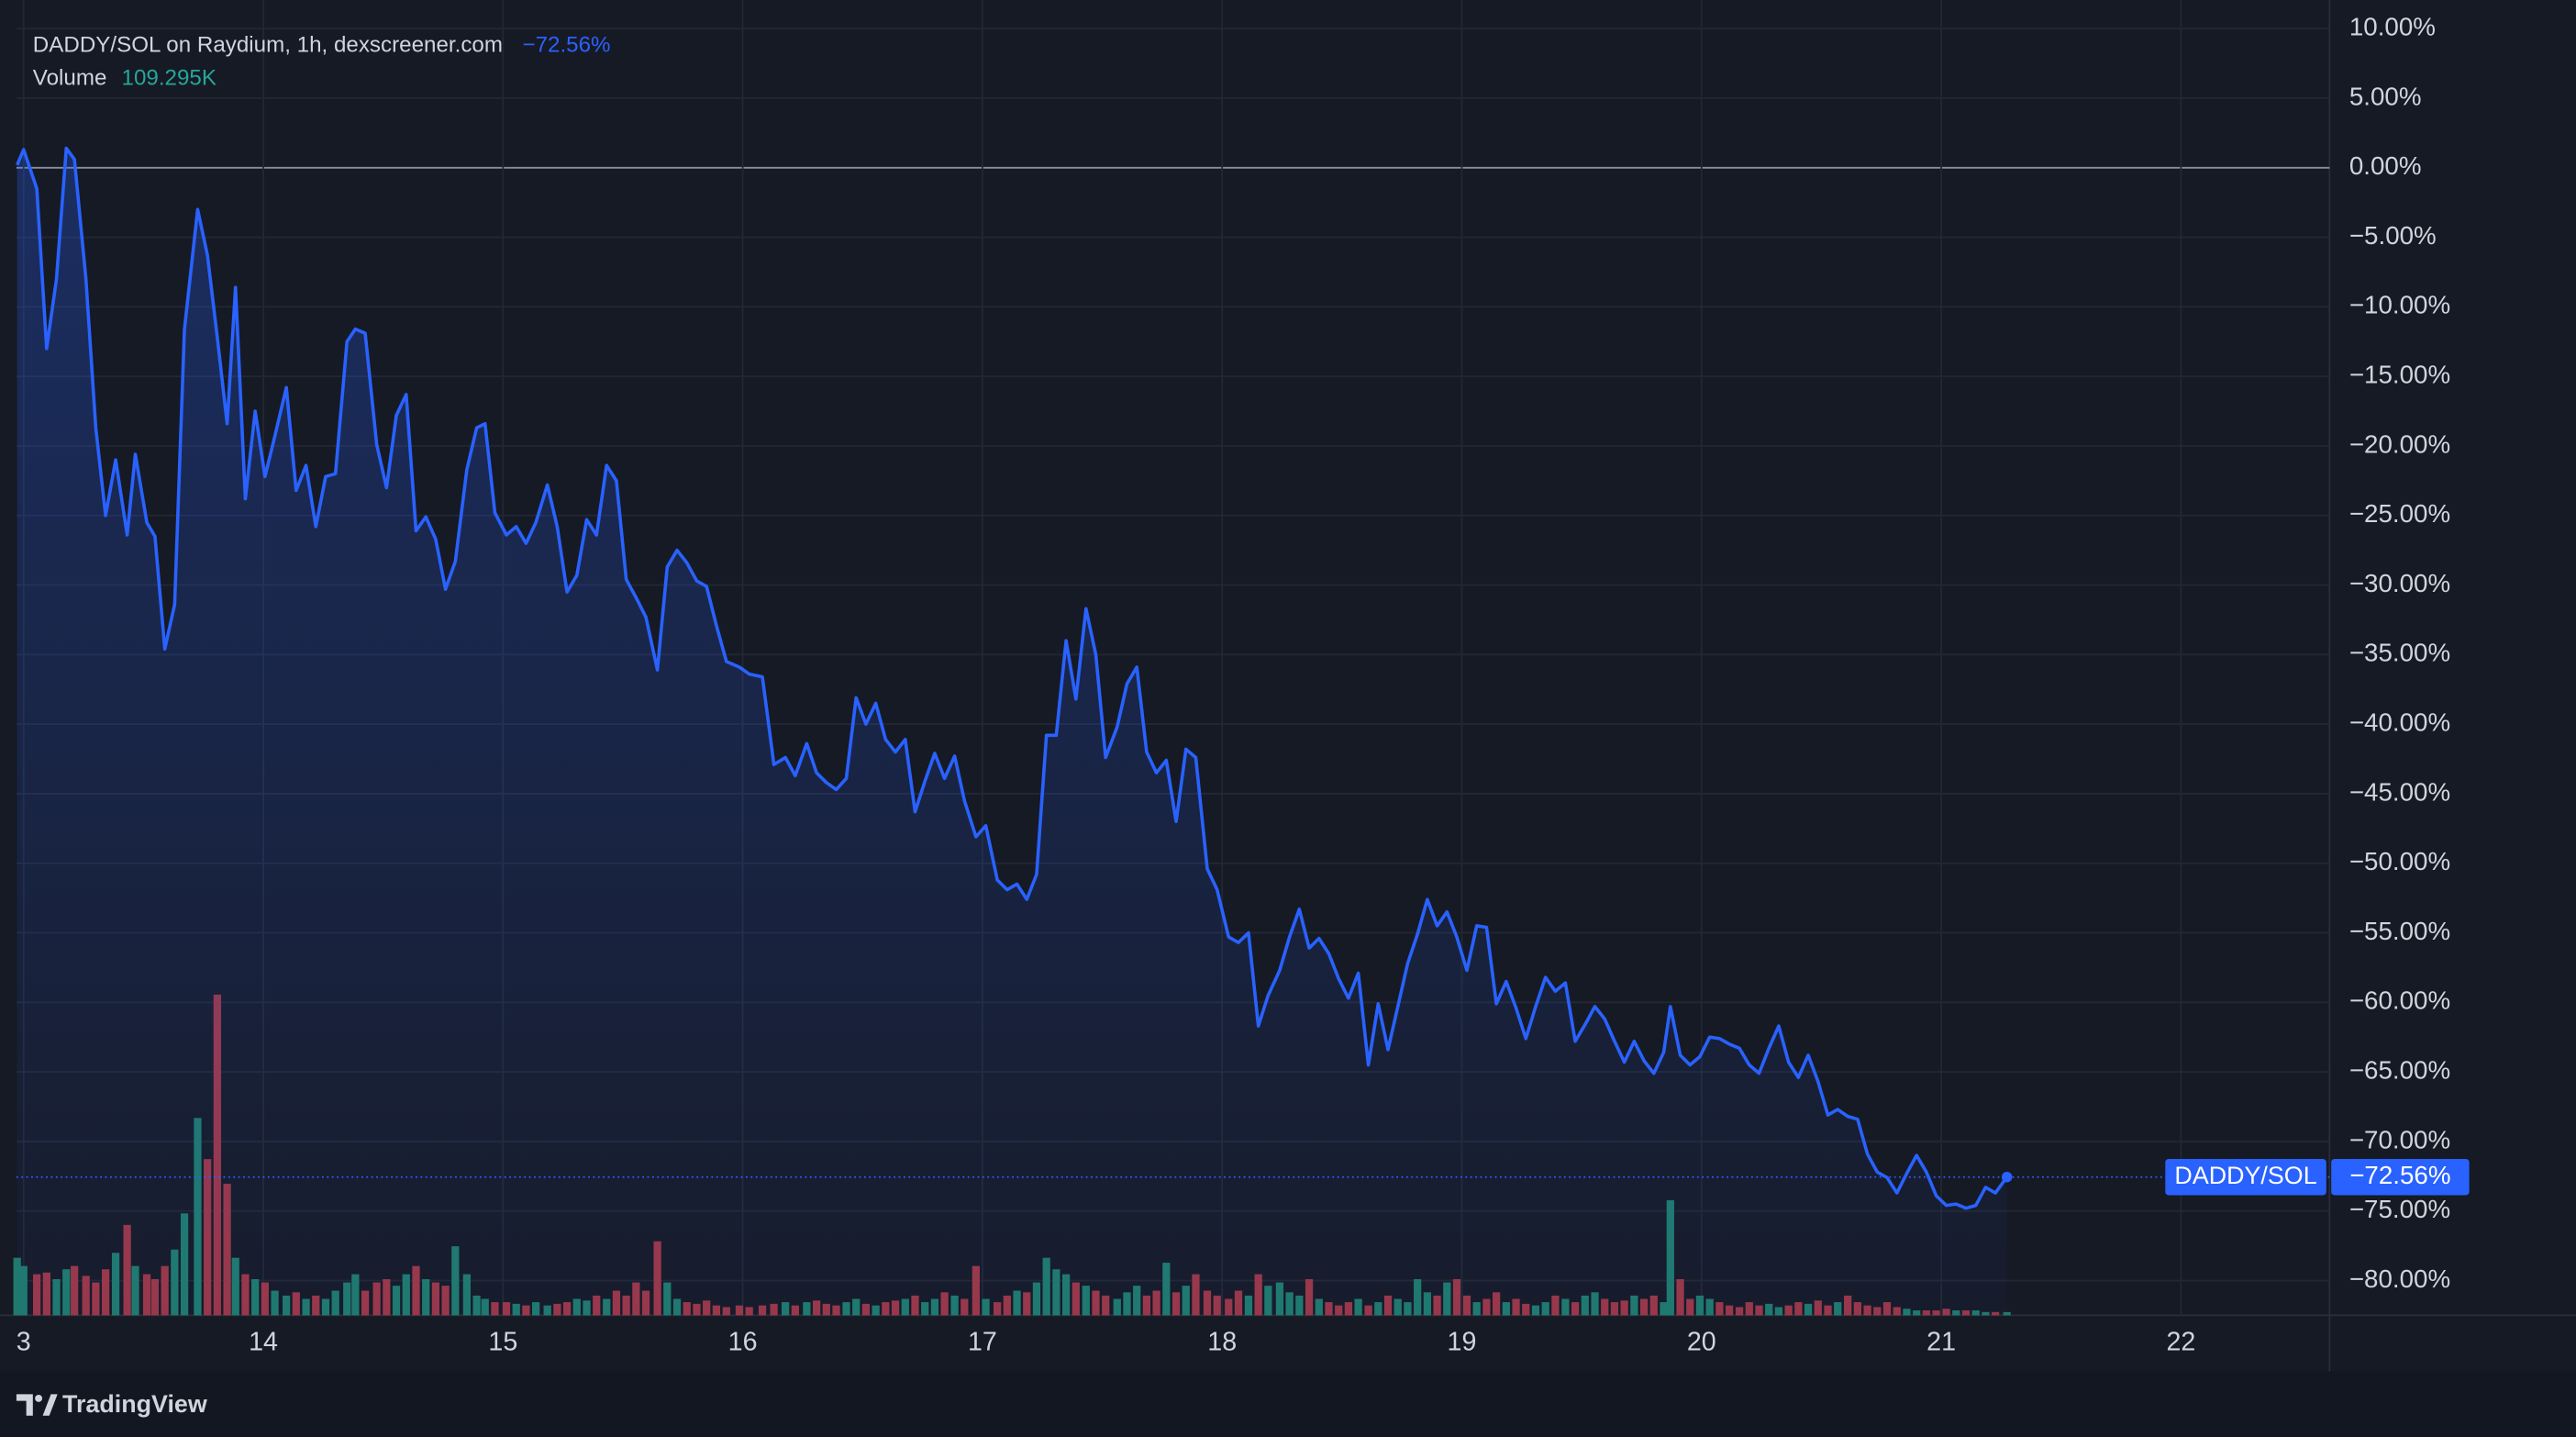 This screenshot has width=2576, height=1437. I want to click on series-tag-label: DADDY/SOL, so click(2245, 1175).